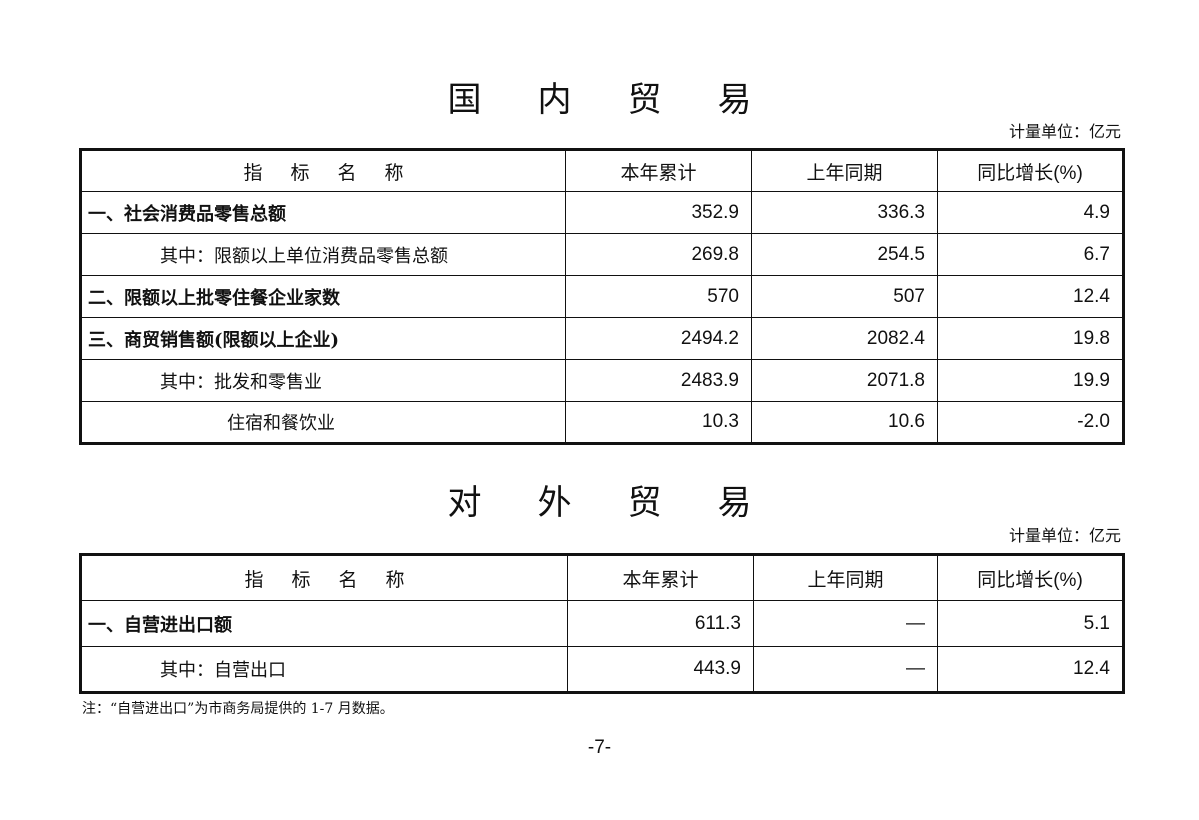  What do you see at coordinates (844, 296) in the screenshot?
I see `cell-previous: 507` at bounding box center [844, 296].